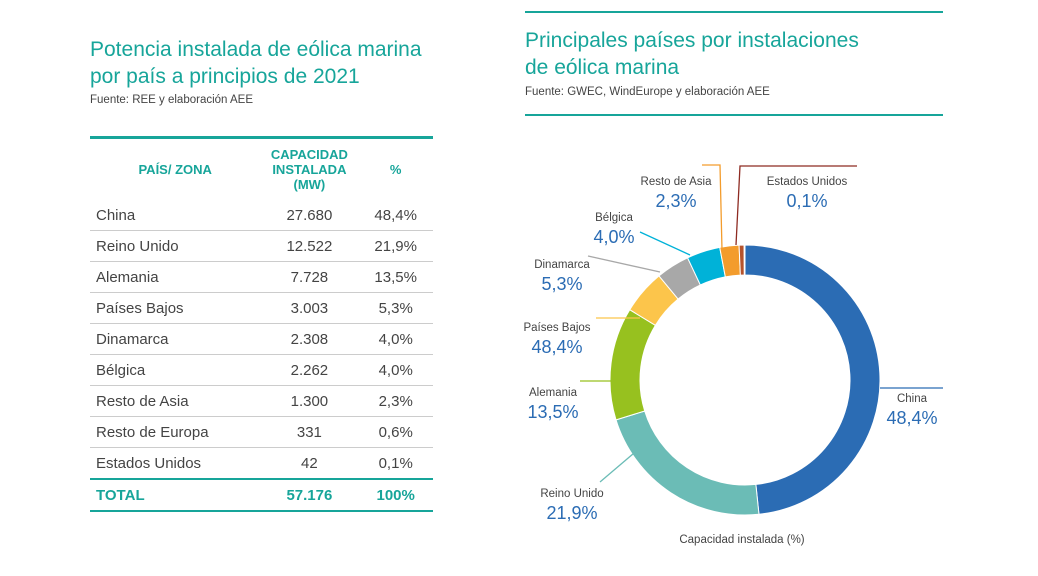 The width and height of the screenshot is (1038, 576). What do you see at coordinates (225, 76) in the screenshot?
I see `title-line: por país a principios de 2021` at bounding box center [225, 76].